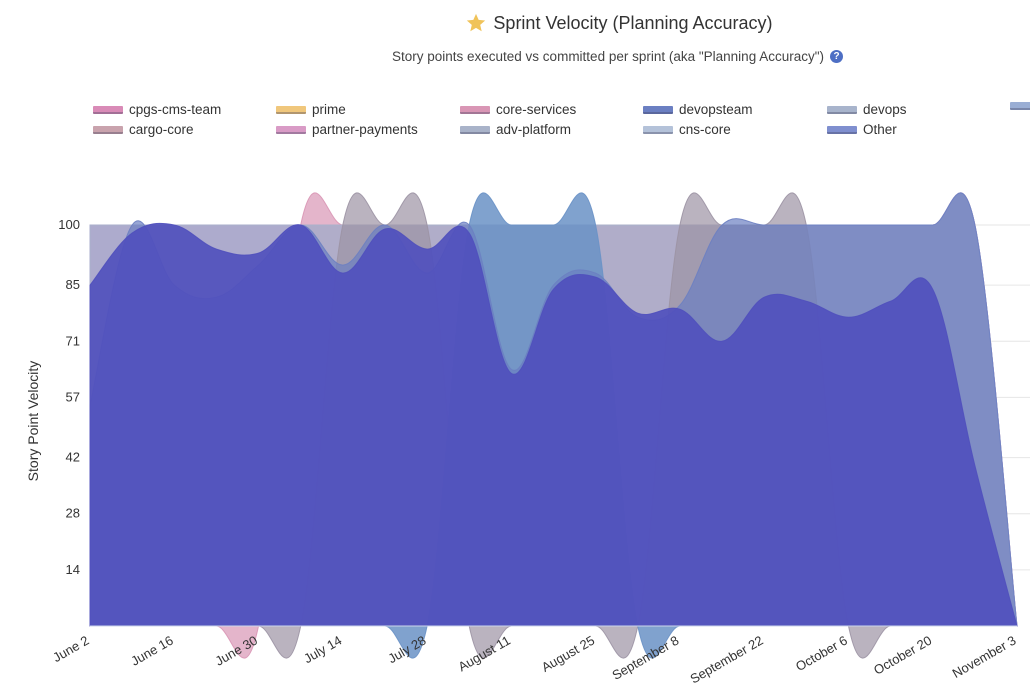 The image size is (1030, 693). I want to click on legend-label: devops, so click(885, 109).